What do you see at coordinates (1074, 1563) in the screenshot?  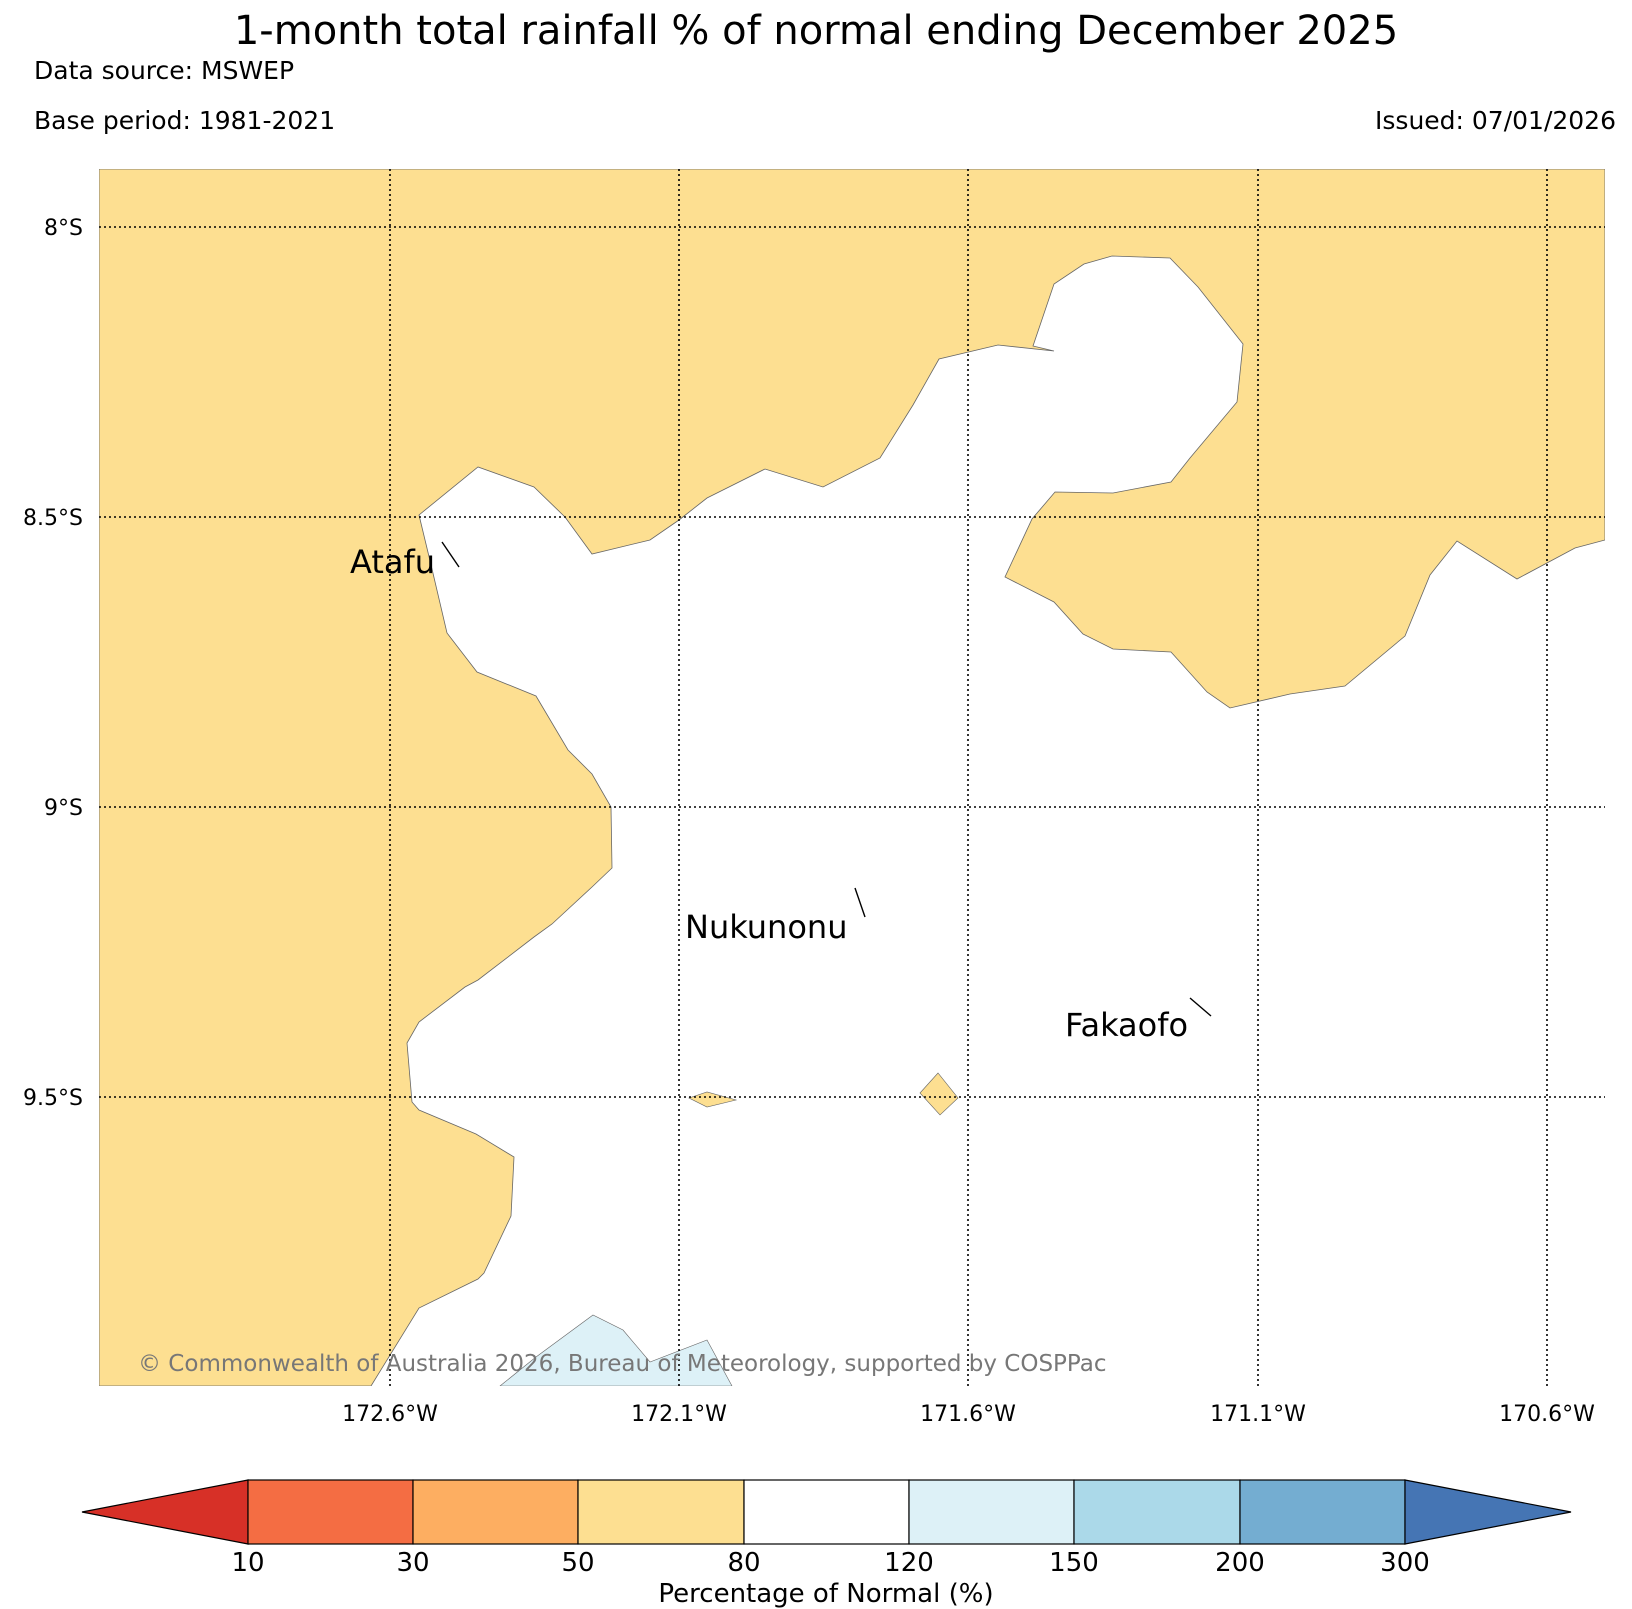 I see `colorbar-tick: 150` at bounding box center [1074, 1563].